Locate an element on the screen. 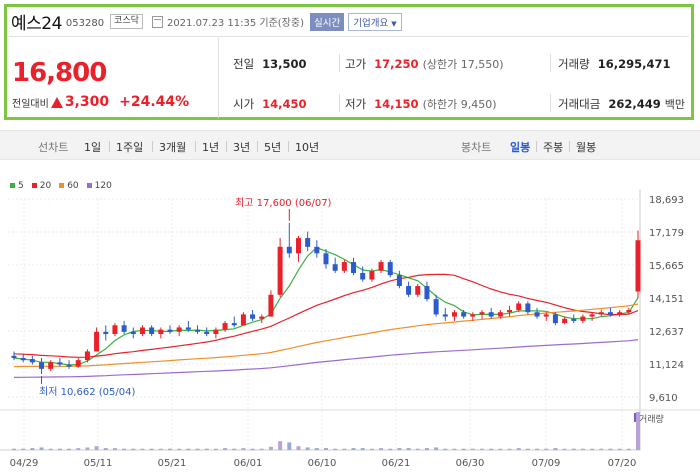  volume-value: 16,295,471 is located at coordinates (634, 64).